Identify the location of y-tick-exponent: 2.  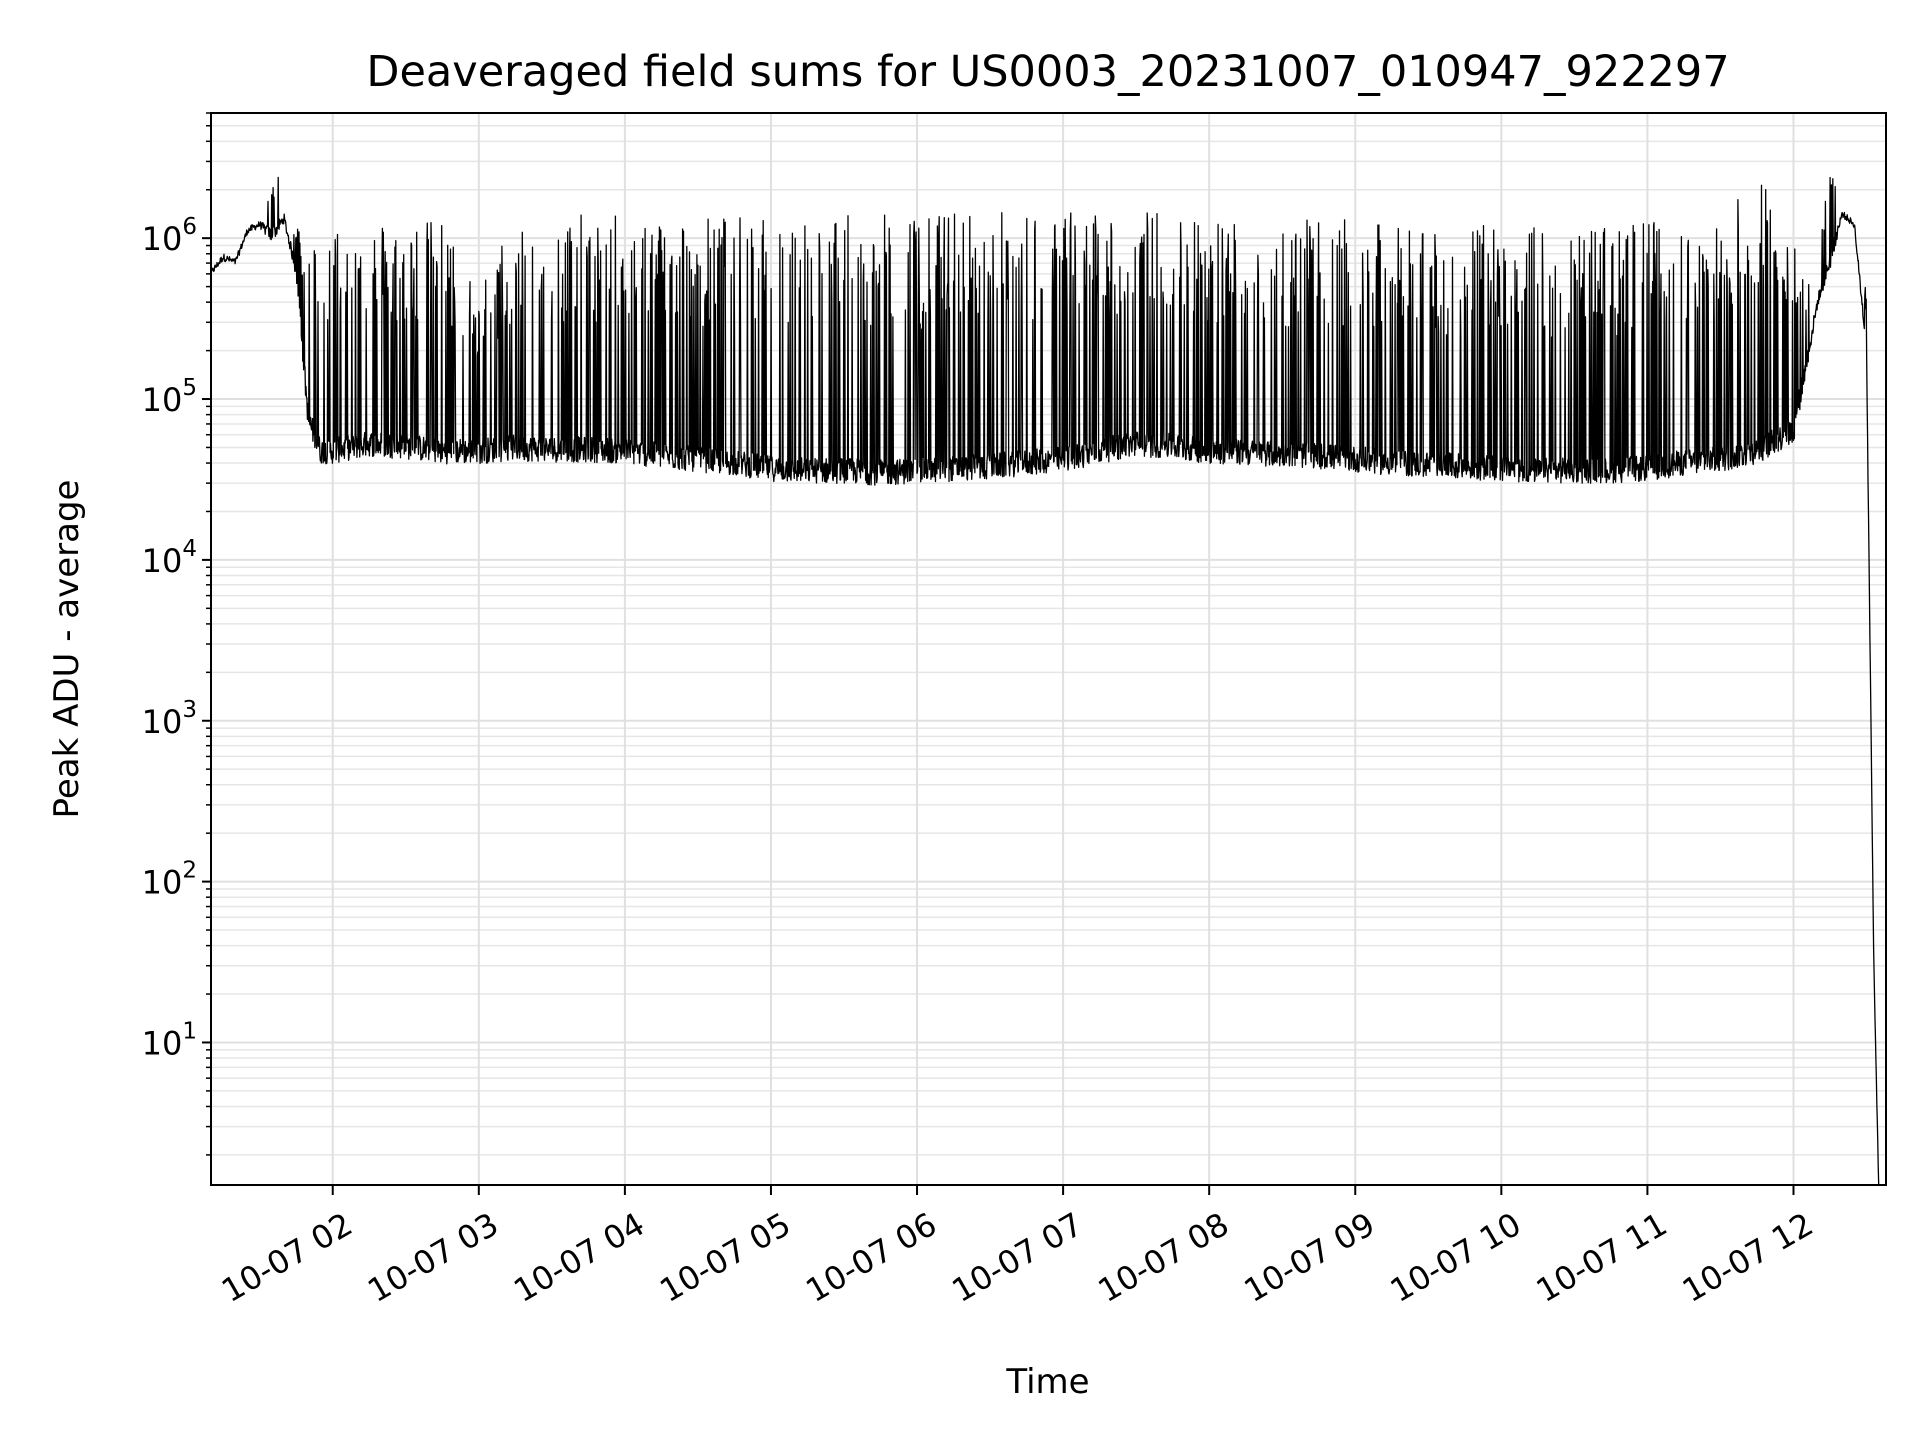
(189, 871).